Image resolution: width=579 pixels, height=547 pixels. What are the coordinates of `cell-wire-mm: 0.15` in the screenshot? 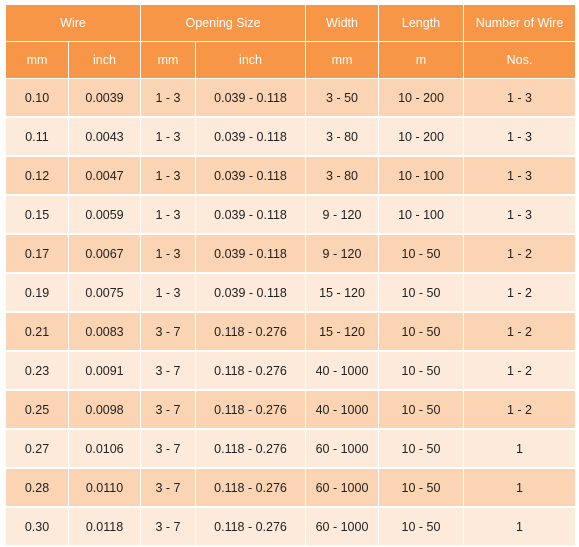 It's located at (37, 215).